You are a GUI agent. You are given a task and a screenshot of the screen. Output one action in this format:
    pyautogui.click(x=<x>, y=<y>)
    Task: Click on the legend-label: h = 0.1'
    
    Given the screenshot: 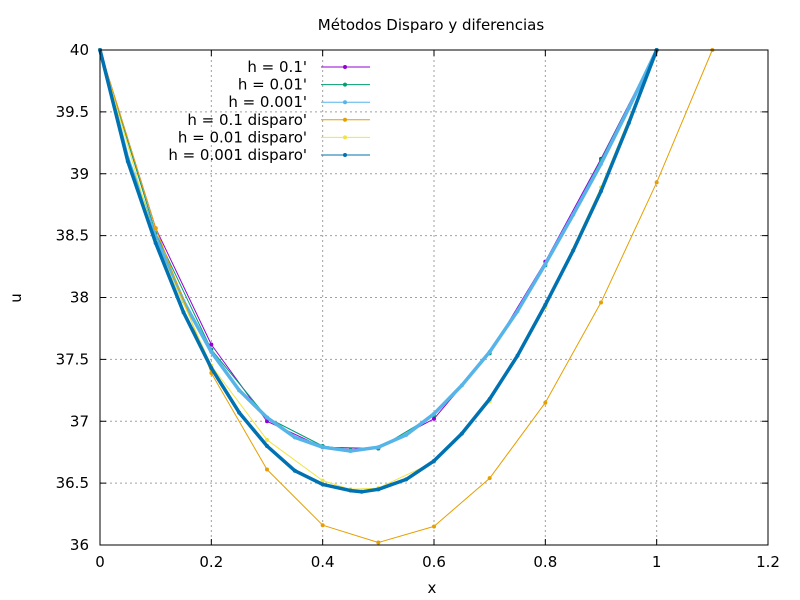 What is the action you would take?
    pyautogui.click(x=277, y=67)
    